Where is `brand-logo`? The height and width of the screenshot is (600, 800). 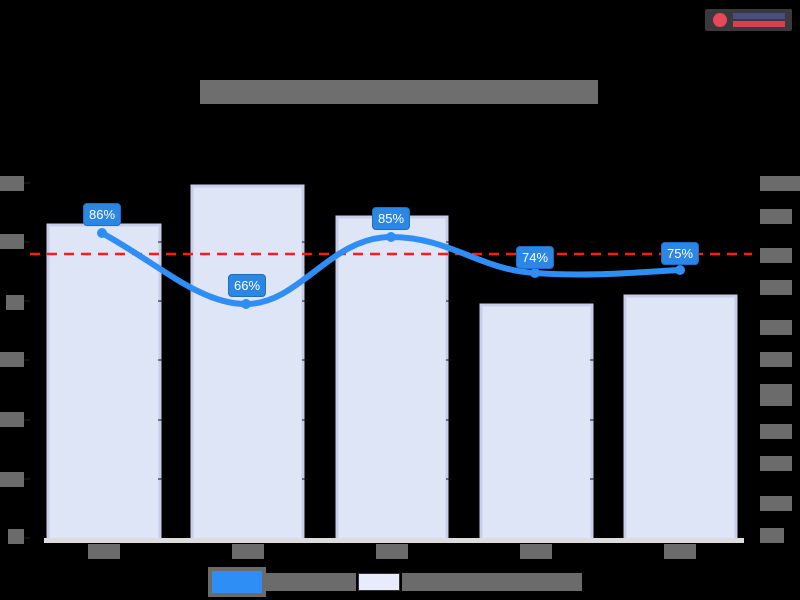
brand-logo is located at coordinates (748, 20).